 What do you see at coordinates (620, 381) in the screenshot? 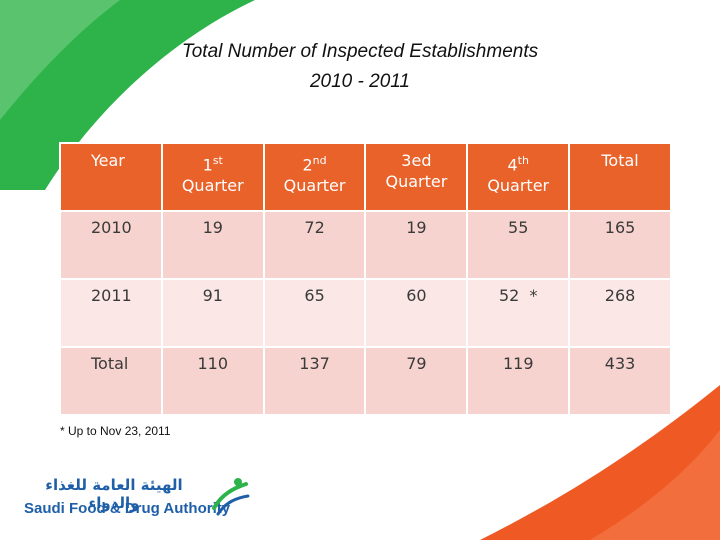
I see `cell: 433` at bounding box center [620, 381].